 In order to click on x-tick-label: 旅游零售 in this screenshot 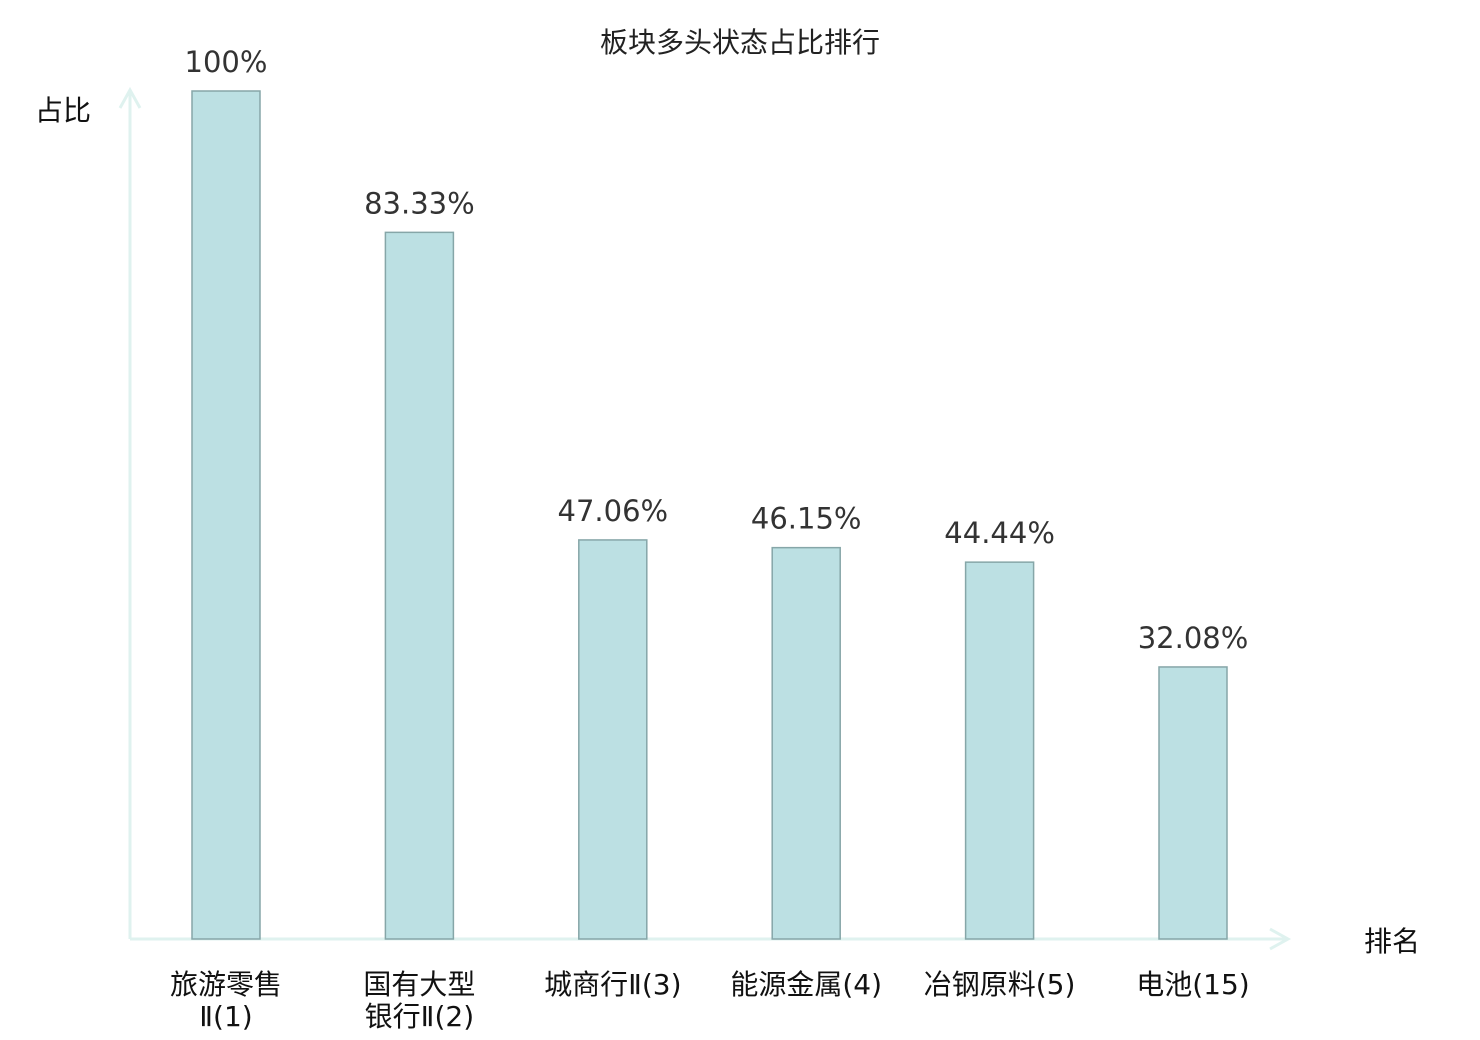, I will do `click(226, 984)`.